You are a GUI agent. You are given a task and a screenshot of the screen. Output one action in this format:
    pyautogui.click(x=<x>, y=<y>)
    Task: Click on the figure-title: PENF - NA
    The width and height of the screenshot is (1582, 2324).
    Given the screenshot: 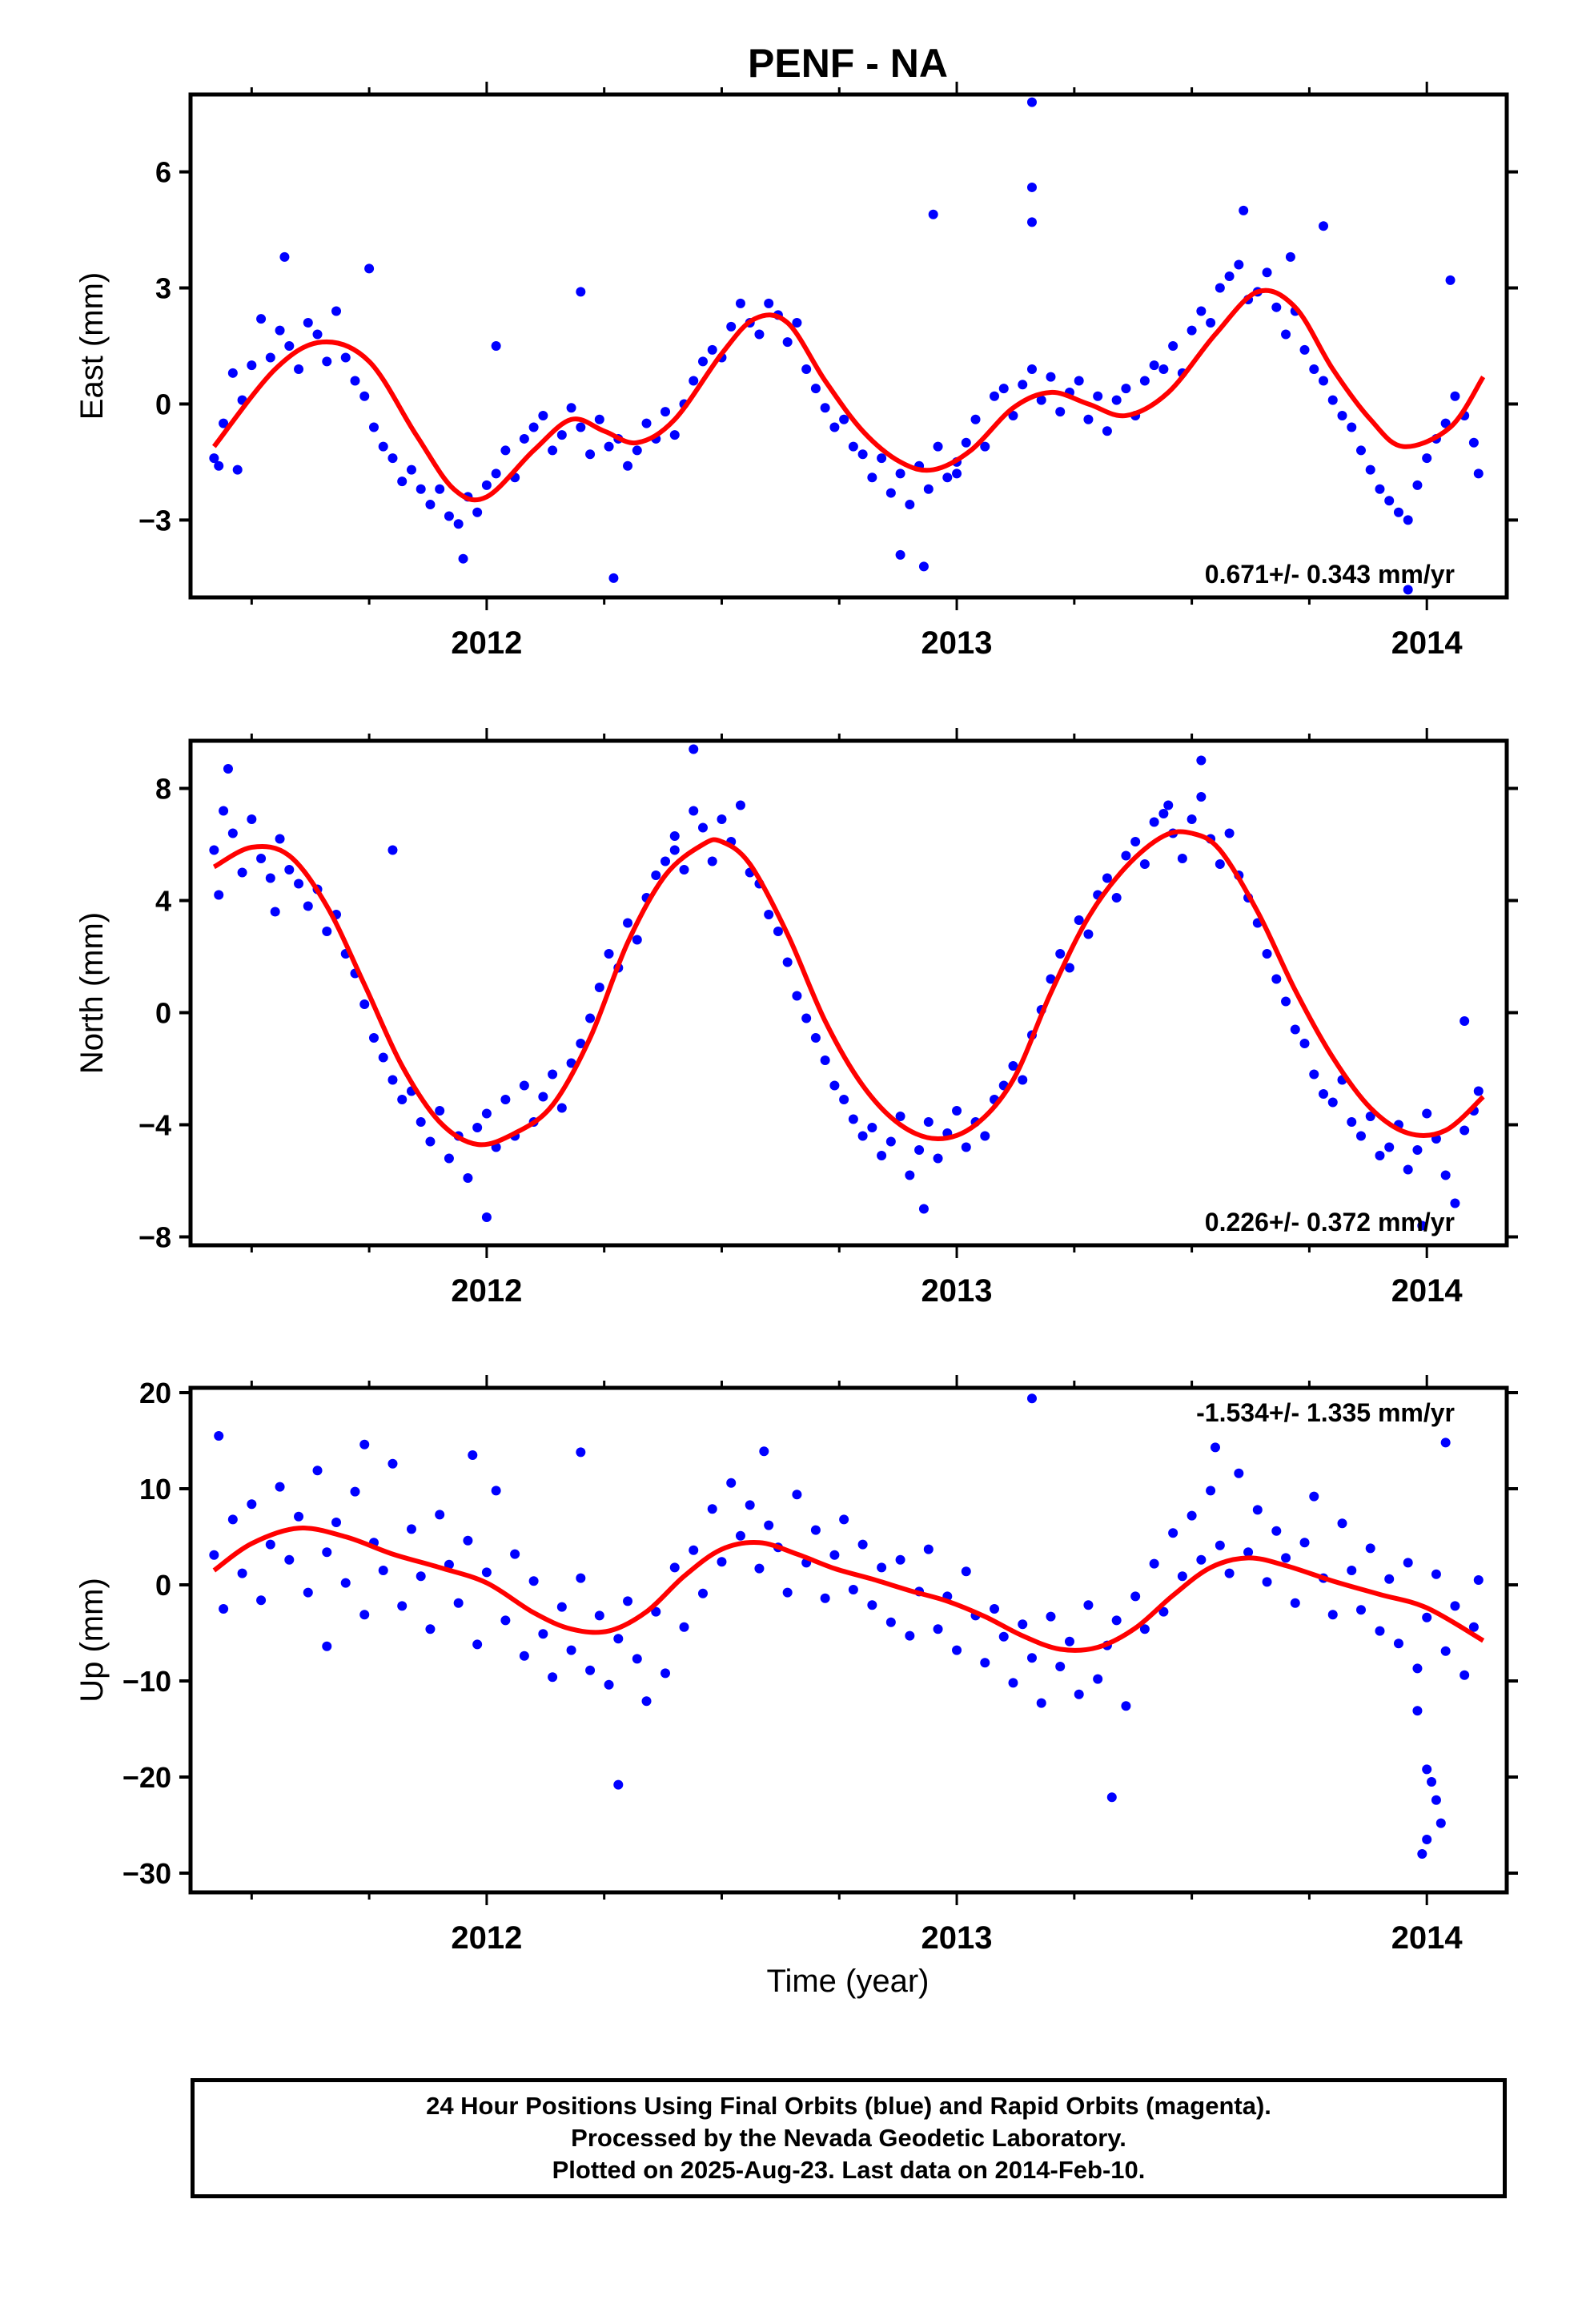 What is the action you would take?
    pyautogui.click(x=848, y=63)
    